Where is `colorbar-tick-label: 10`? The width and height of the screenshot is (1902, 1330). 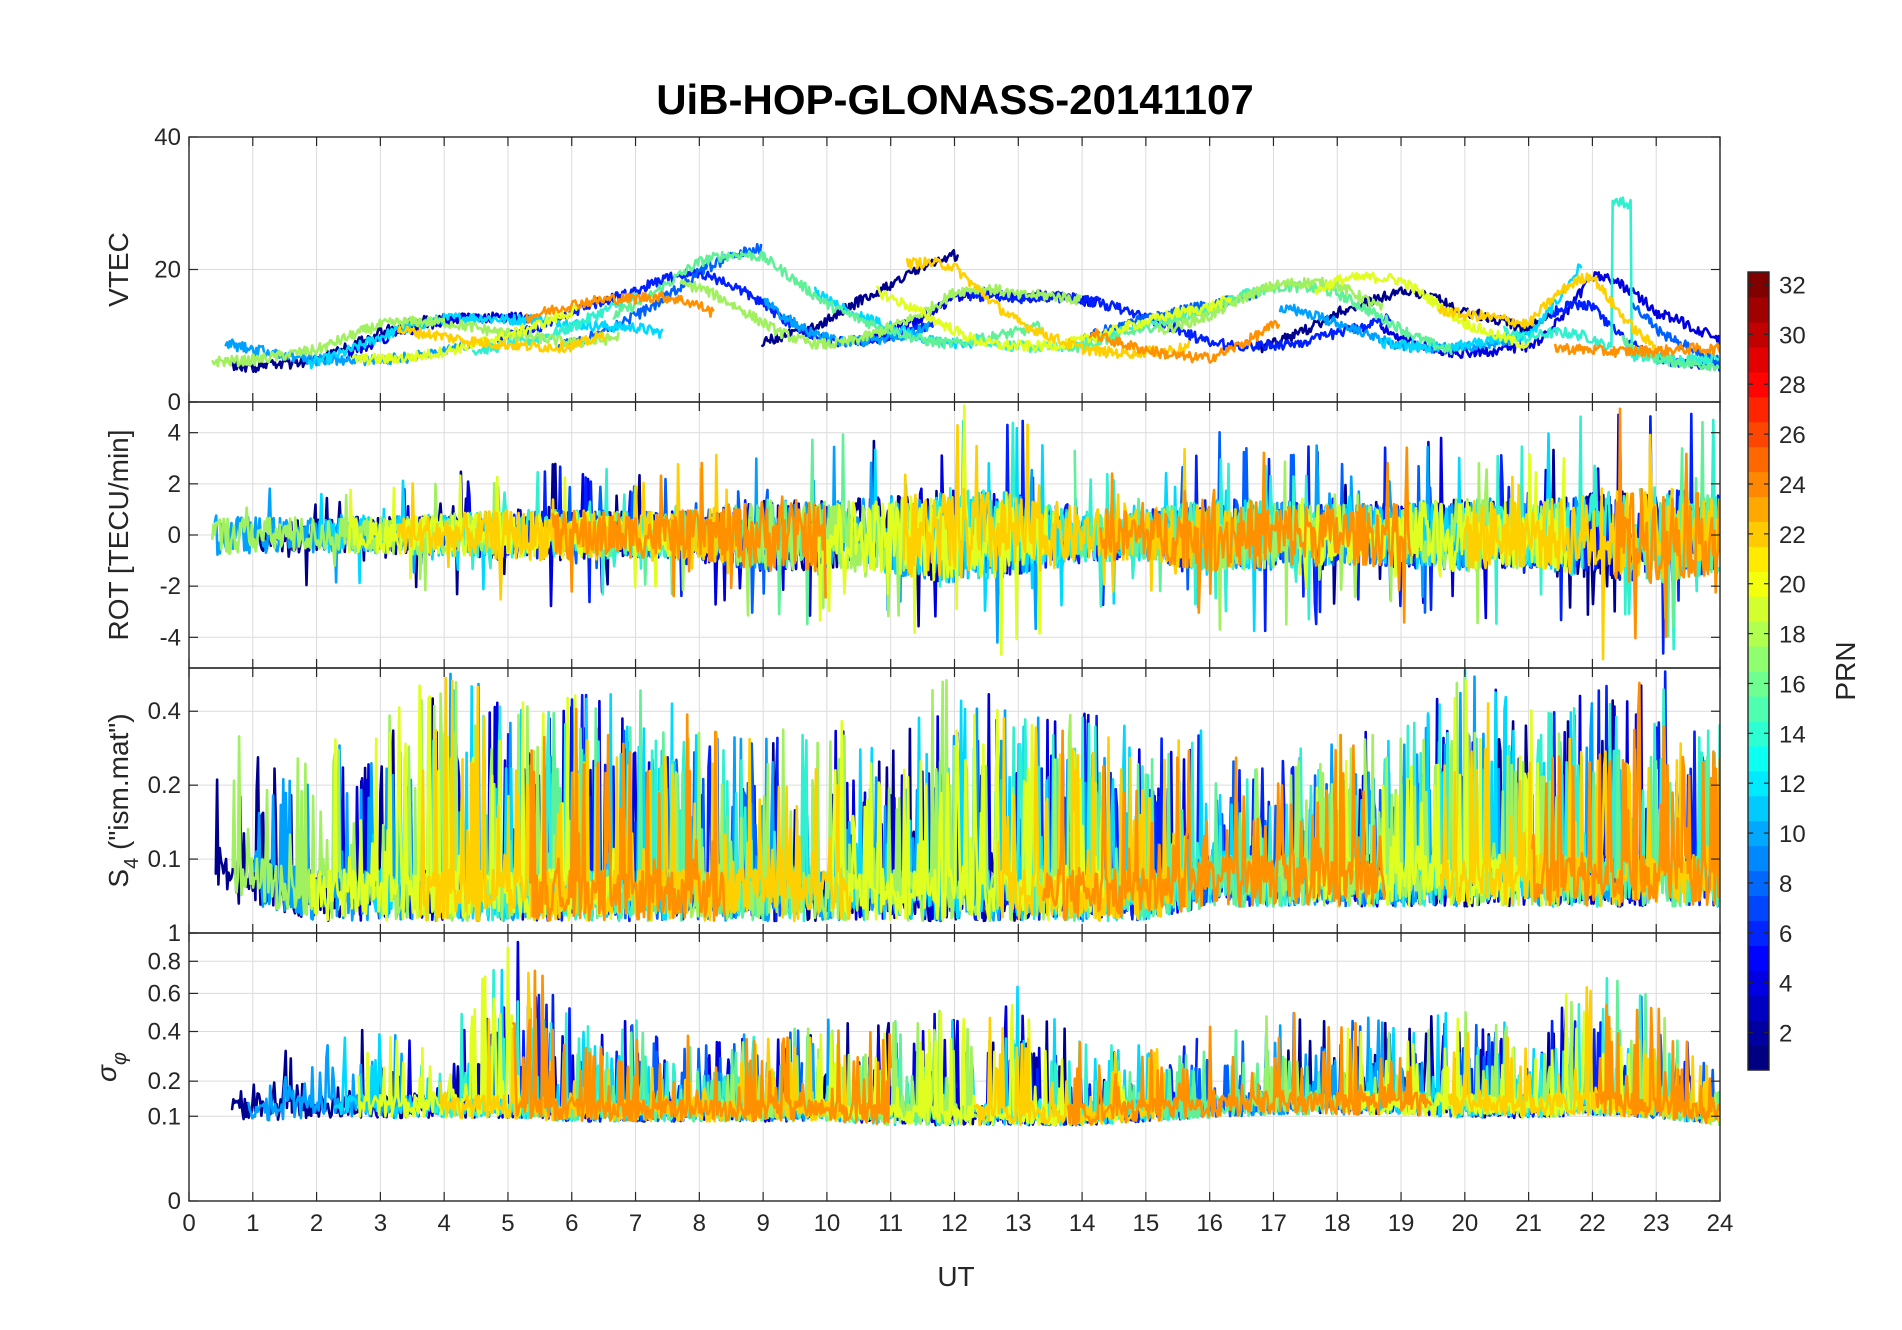 colorbar-tick-label: 10 is located at coordinates (1792, 834).